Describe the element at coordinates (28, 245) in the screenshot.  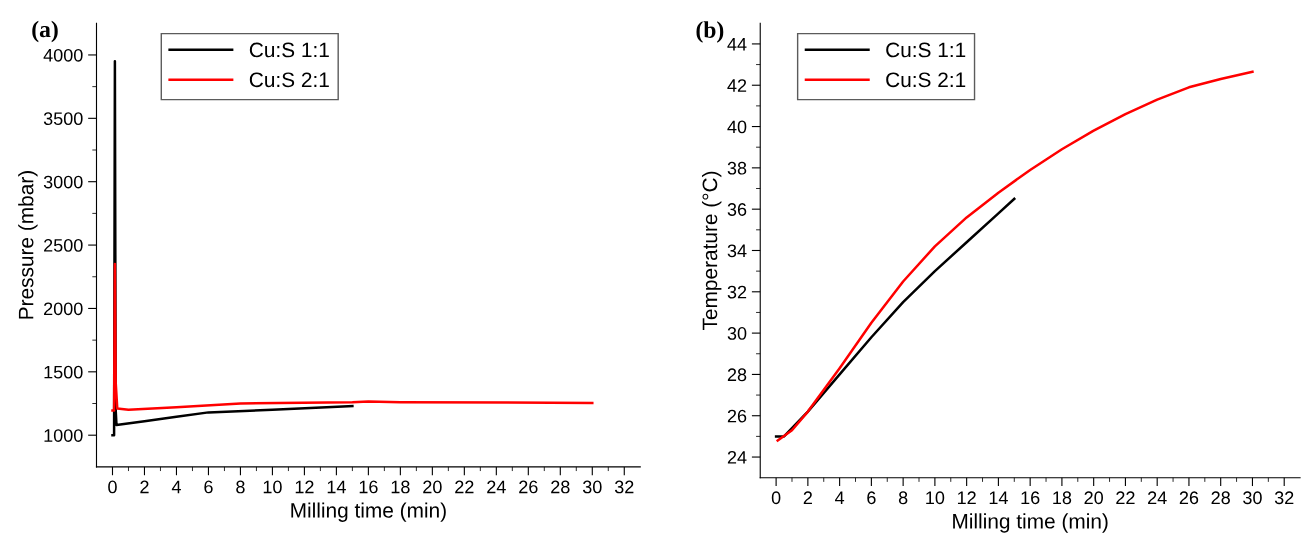
I see `y-axis-title: Pressure (mbar)` at that location.